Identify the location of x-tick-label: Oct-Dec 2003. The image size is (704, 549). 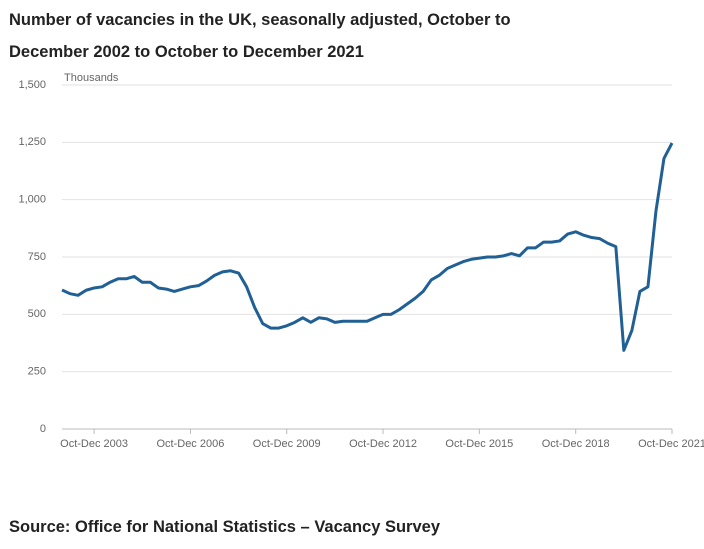
(94, 444).